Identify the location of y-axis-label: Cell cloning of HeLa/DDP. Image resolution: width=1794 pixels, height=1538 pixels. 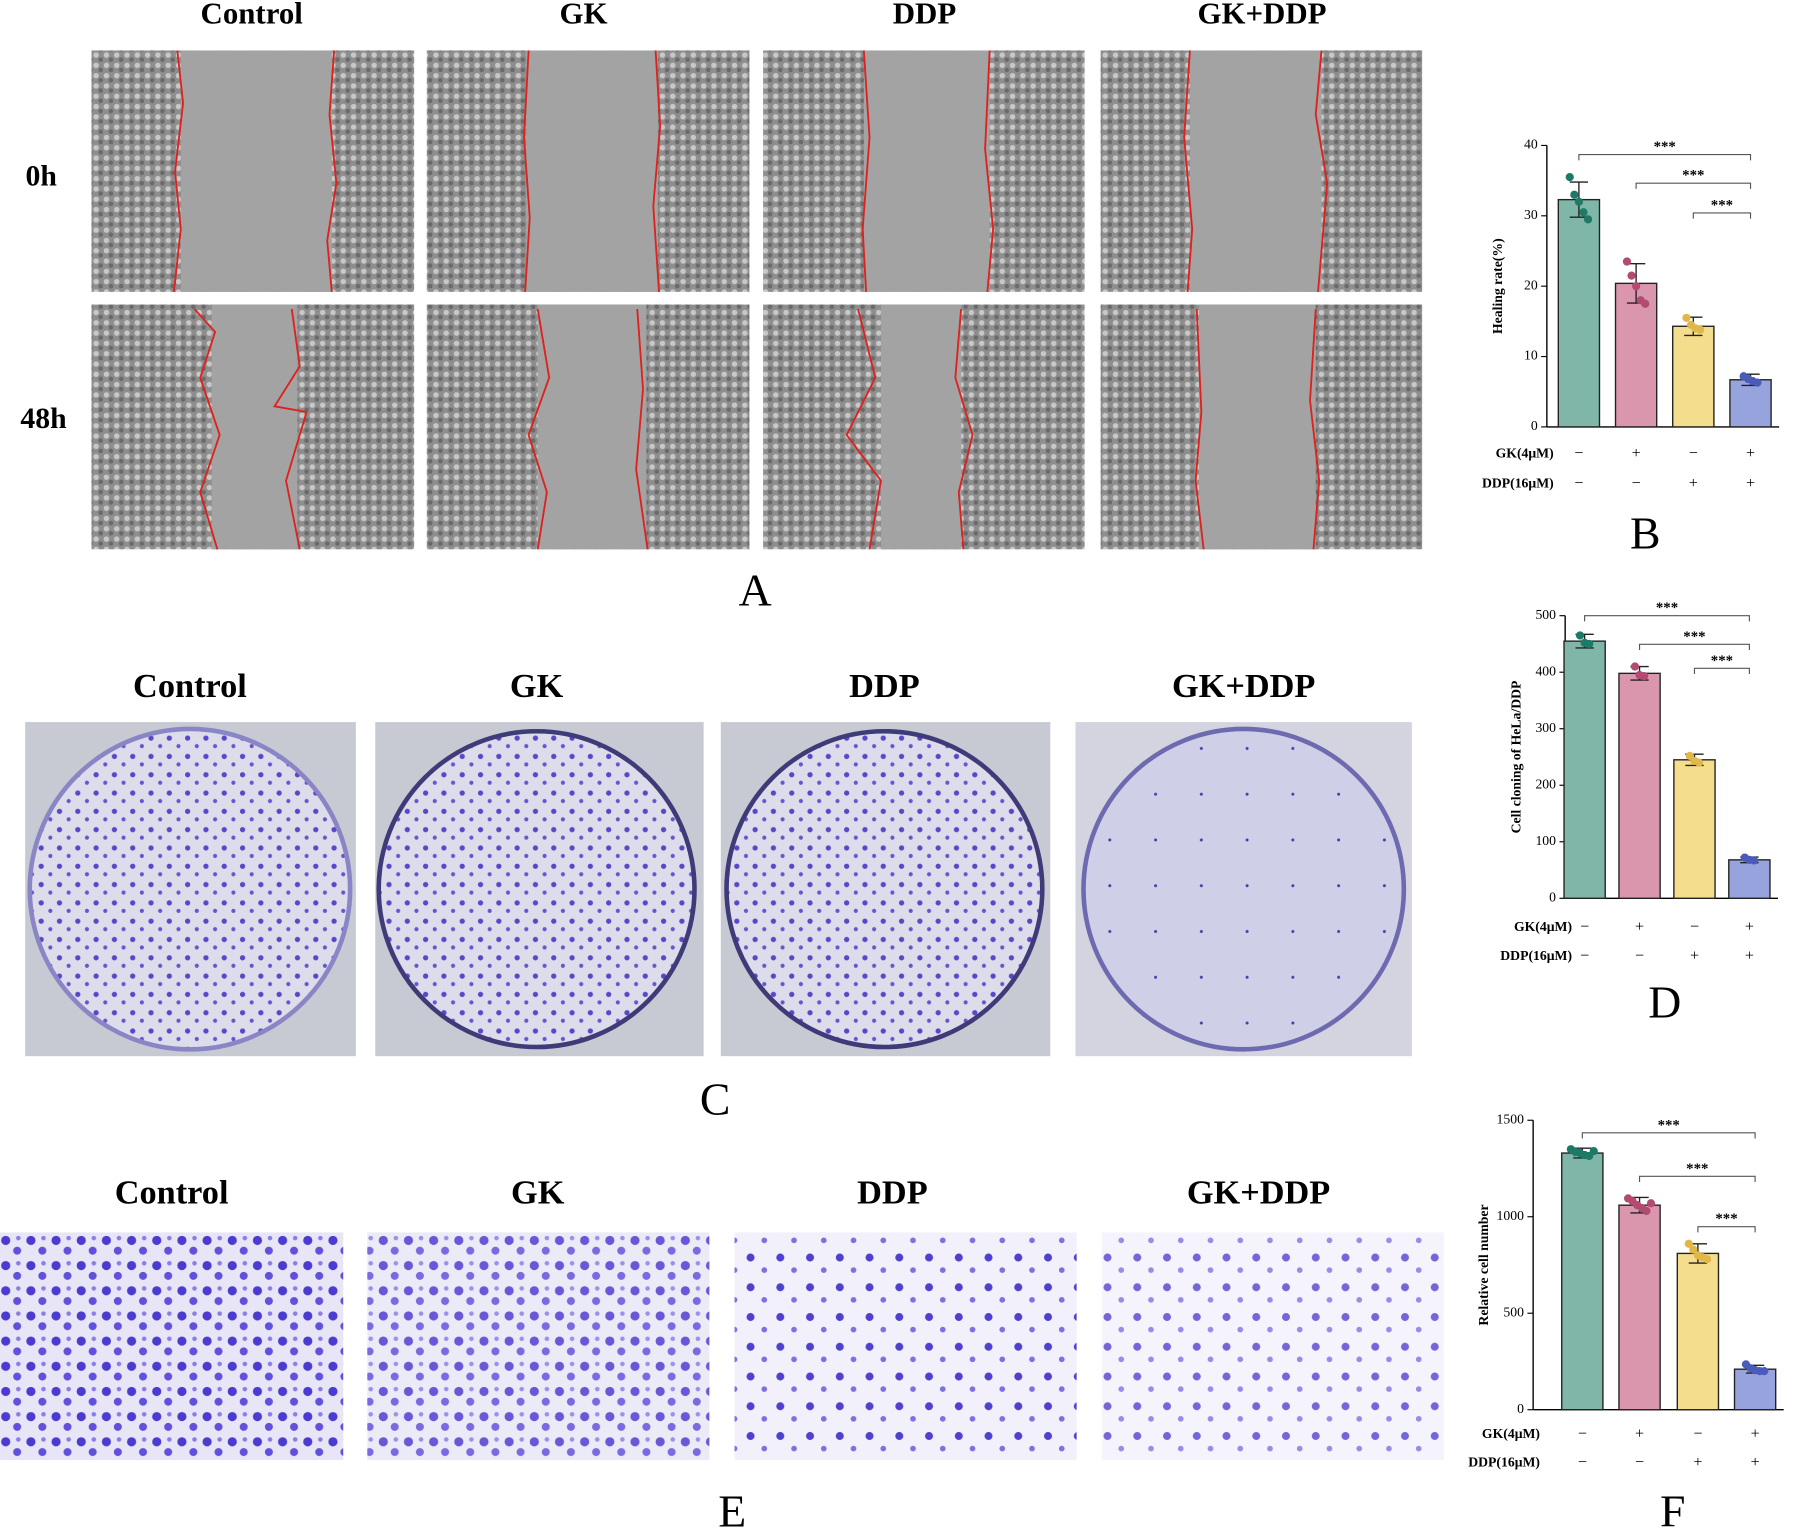
(1515, 757).